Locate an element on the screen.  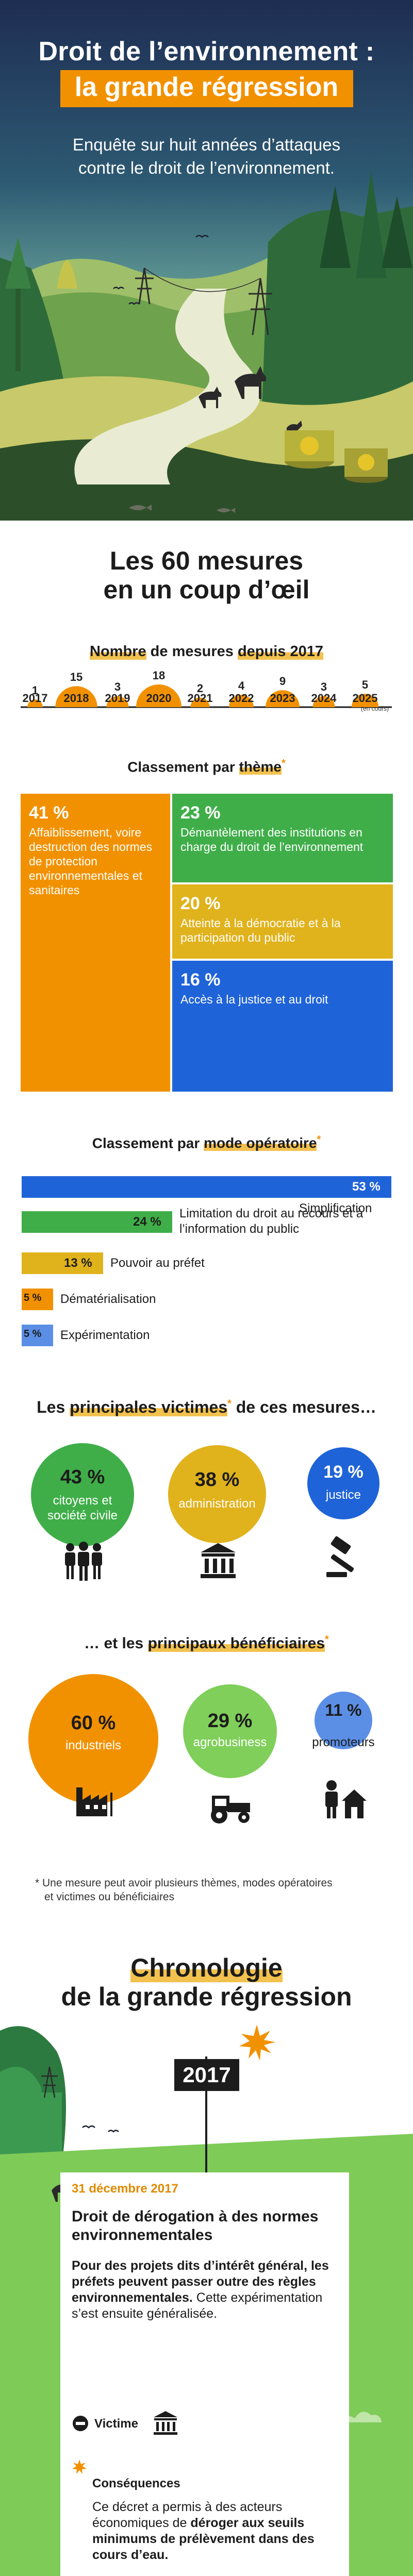
beneficiary-label: promoteurs is located at coordinates (344, 1742).